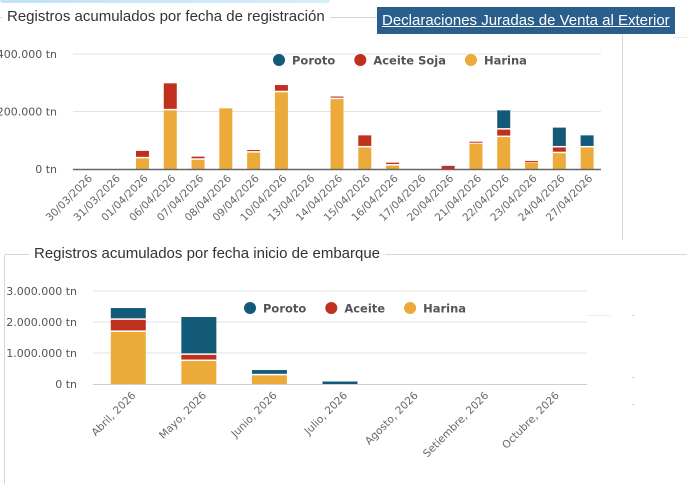  What do you see at coordinates (456, 424) in the screenshot?
I see `x-tick-label: Setiembre, 2026` at bounding box center [456, 424].